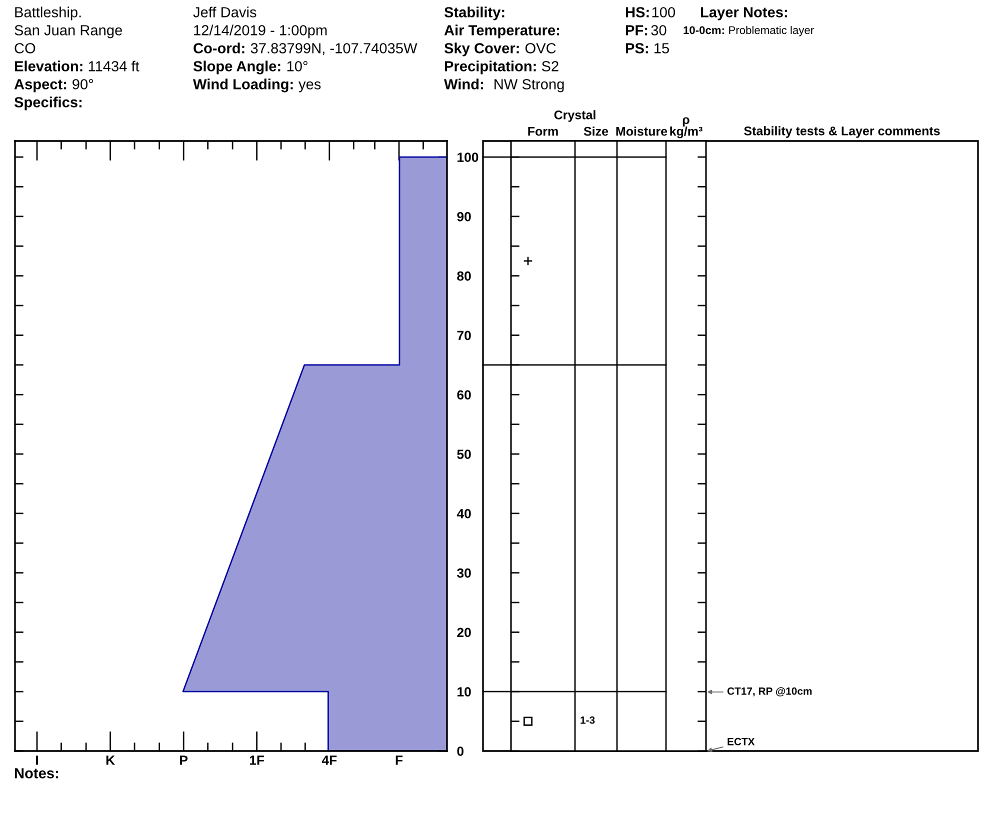 The width and height of the screenshot is (994, 840). What do you see at coordinates (637, 48) in the screenshot?
I see `text: PS:` at bounding box center [637, 48].